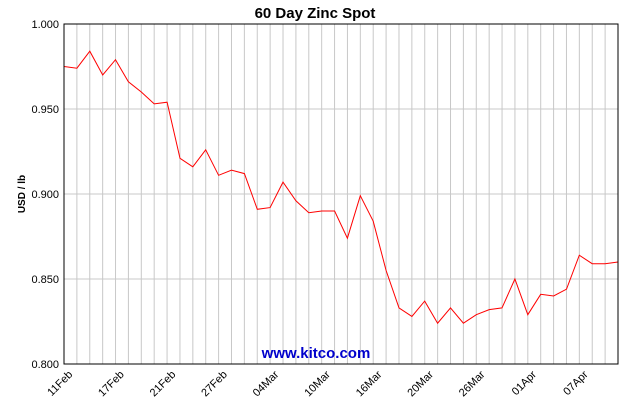 This screenshot has width=630, height=405. Describe the element at coordinates (163, 384) in the screenshot. I see `x-tick-label: 21Feb` at that location.